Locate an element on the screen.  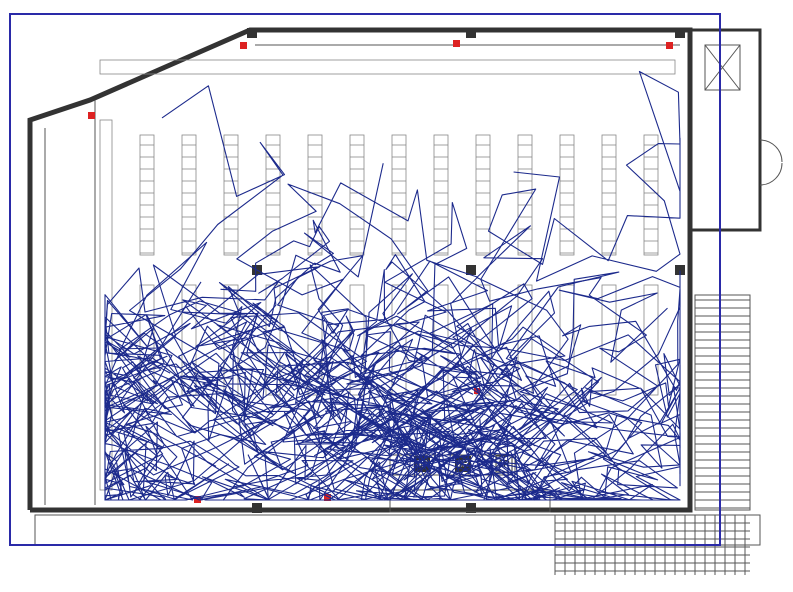
annex is located at coordinates (725, 130).